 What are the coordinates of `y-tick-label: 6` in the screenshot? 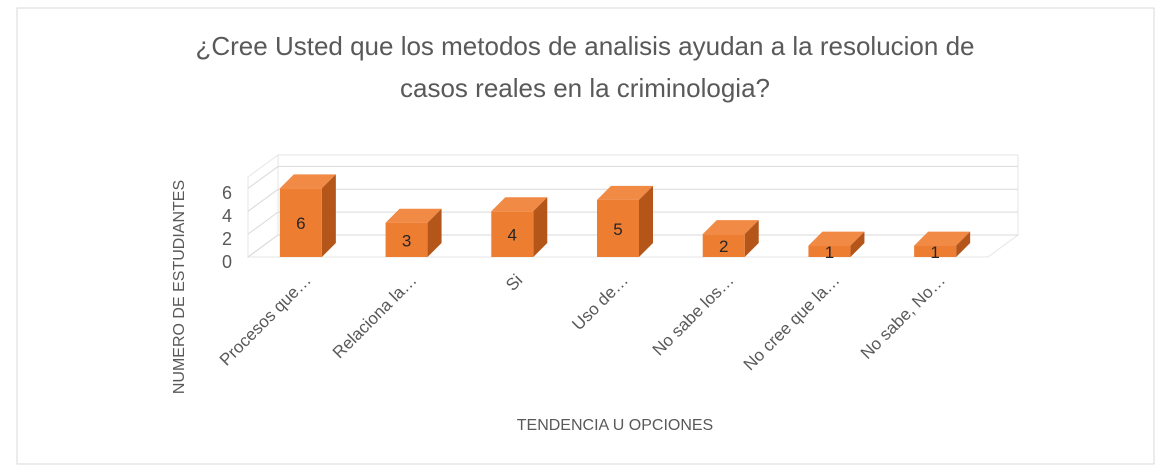 It's located at (227, 193).